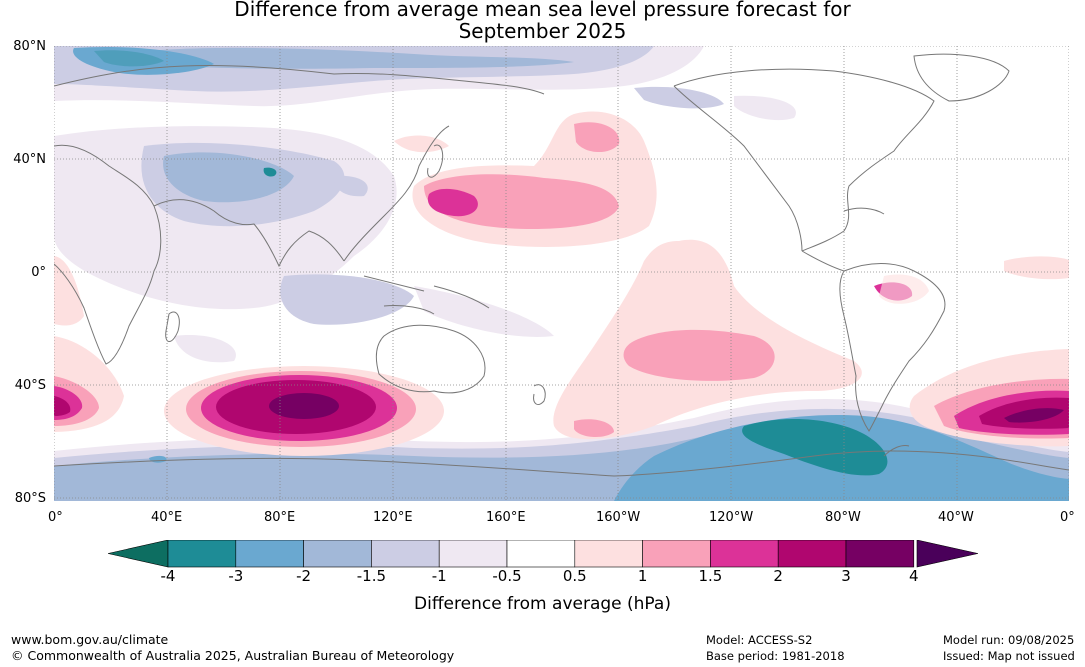  Describe the element at coordinates (561, 449) in the screenshot. I see `southern-ocean-anomaly` at that location.